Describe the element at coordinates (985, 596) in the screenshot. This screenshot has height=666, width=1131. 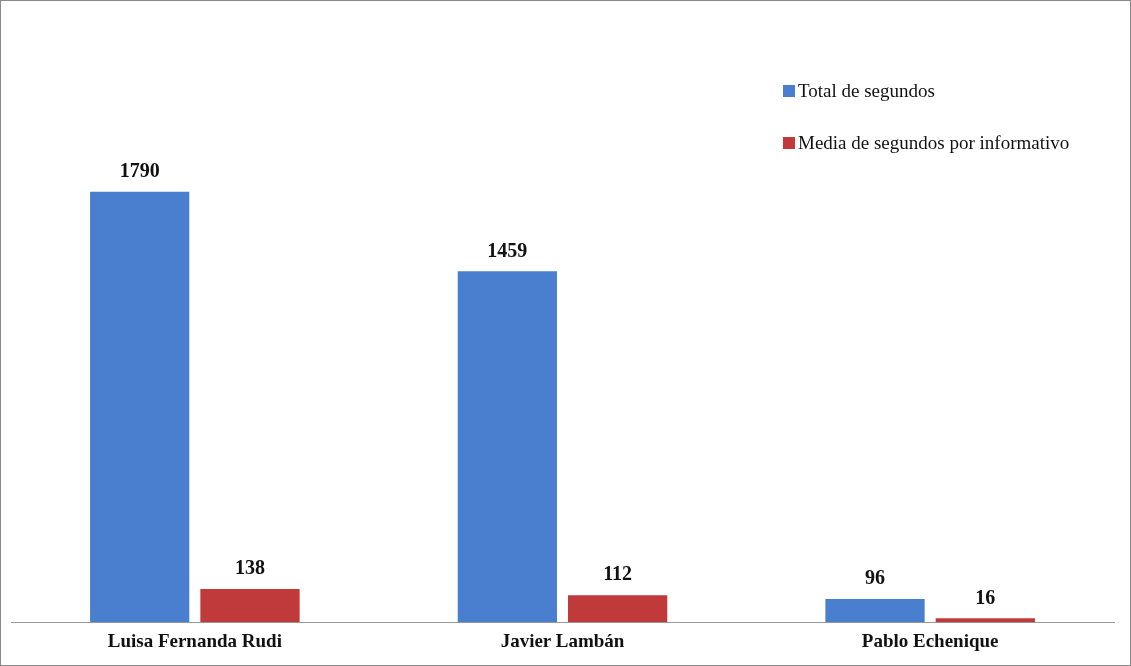
I see `data-label: 16` at that location.